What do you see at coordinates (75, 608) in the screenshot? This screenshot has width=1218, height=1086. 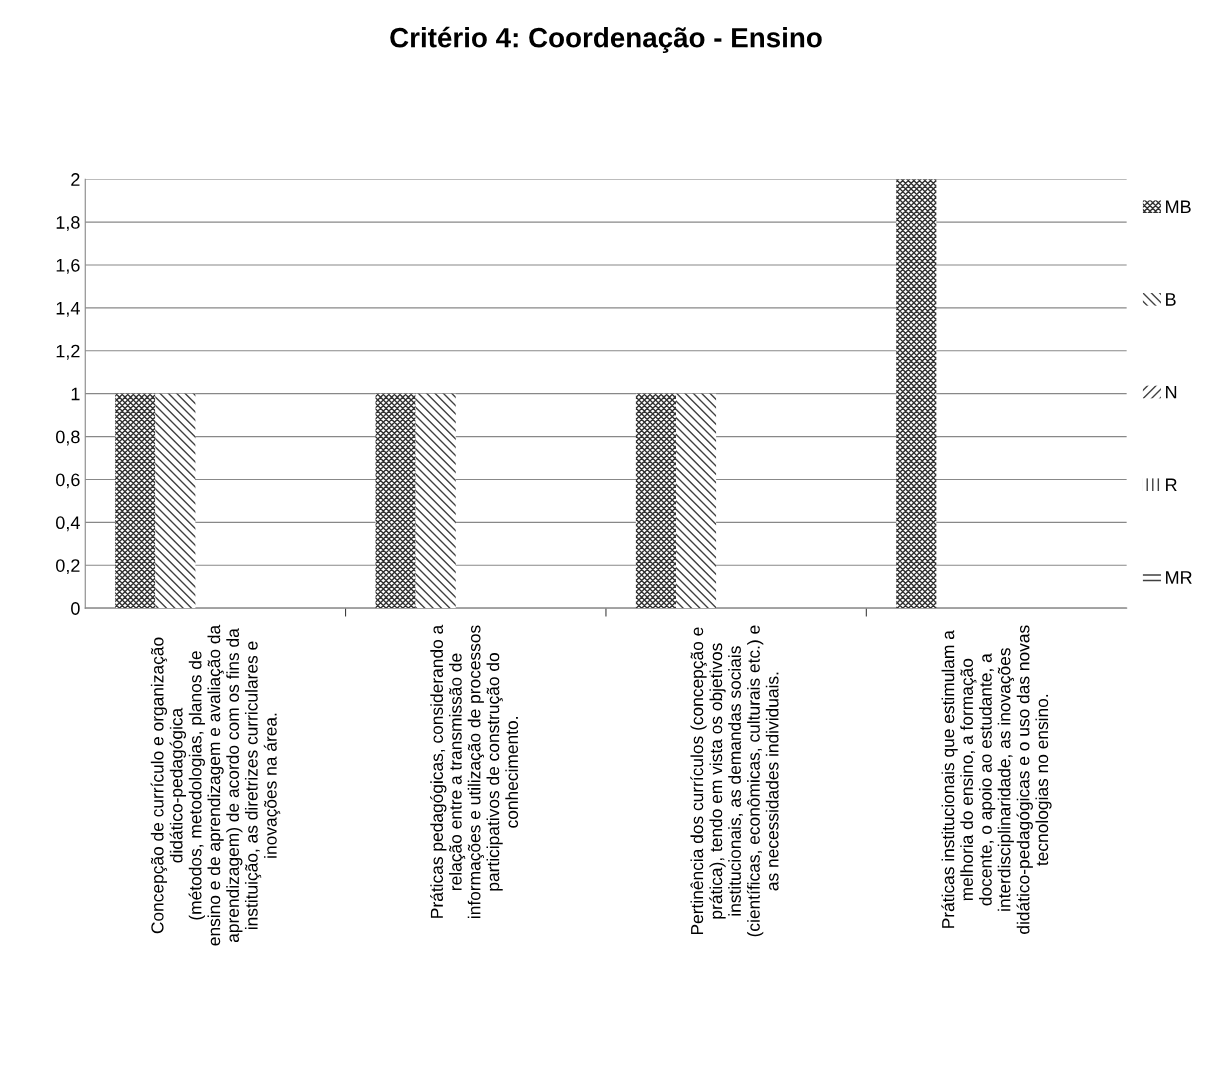 I see `y-tick-label: 0` at bounding box center [75, 608].